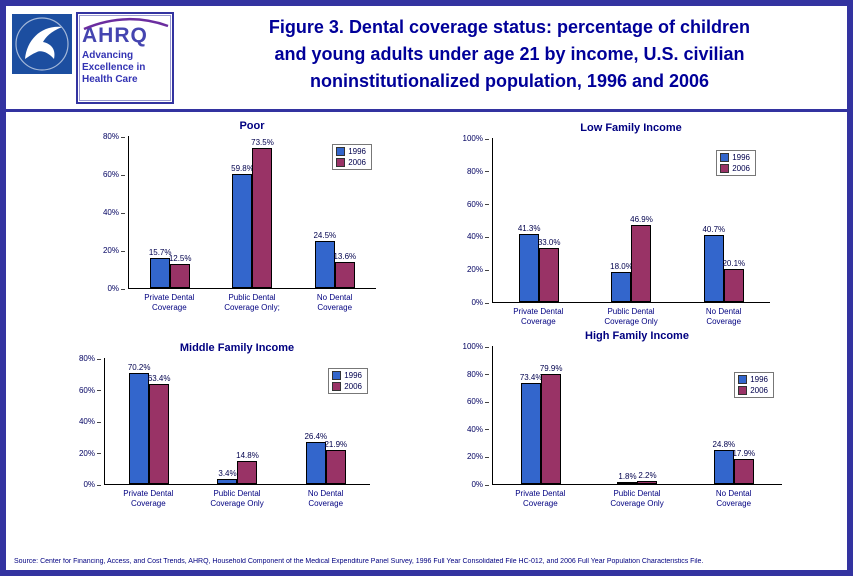 The height and width of the screenshot is (576, 853). I want to click on bar-1996: 26.4%, so click(315, 458).